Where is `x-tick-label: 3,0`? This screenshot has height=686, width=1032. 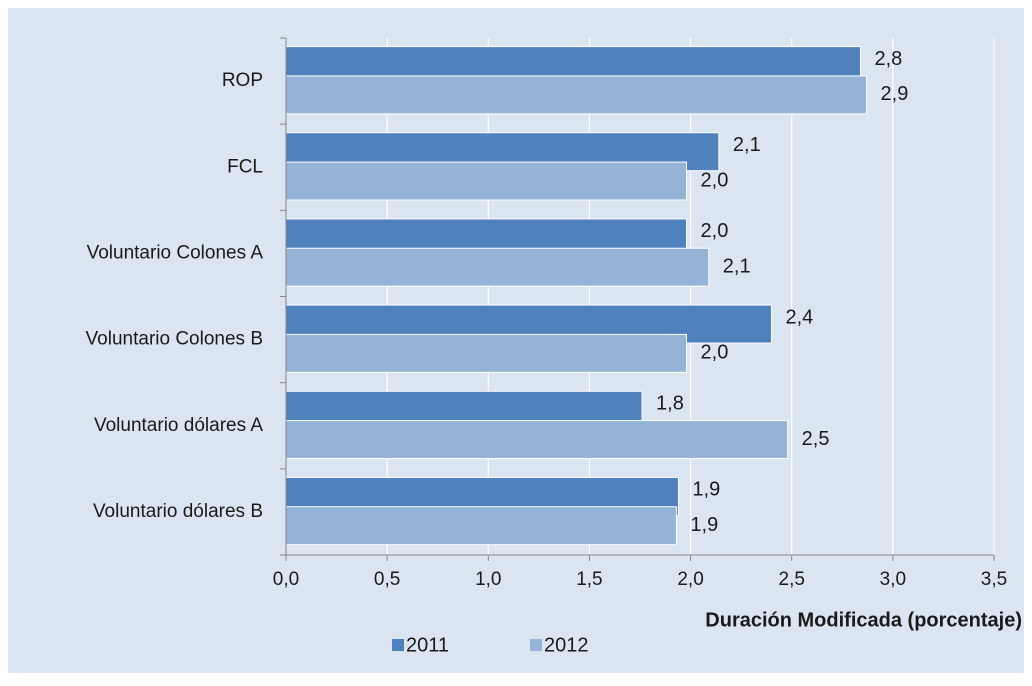 x-tick-label: 3,0 is located at coordinates (893, 579).